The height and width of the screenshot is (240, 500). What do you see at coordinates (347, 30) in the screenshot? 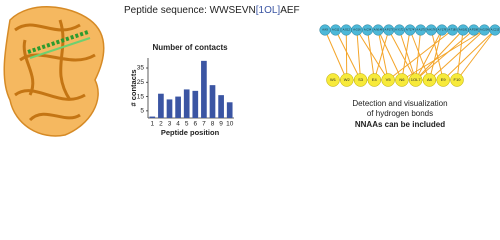
I see `residue-label: A:G12` at bounding box center [347, 30].